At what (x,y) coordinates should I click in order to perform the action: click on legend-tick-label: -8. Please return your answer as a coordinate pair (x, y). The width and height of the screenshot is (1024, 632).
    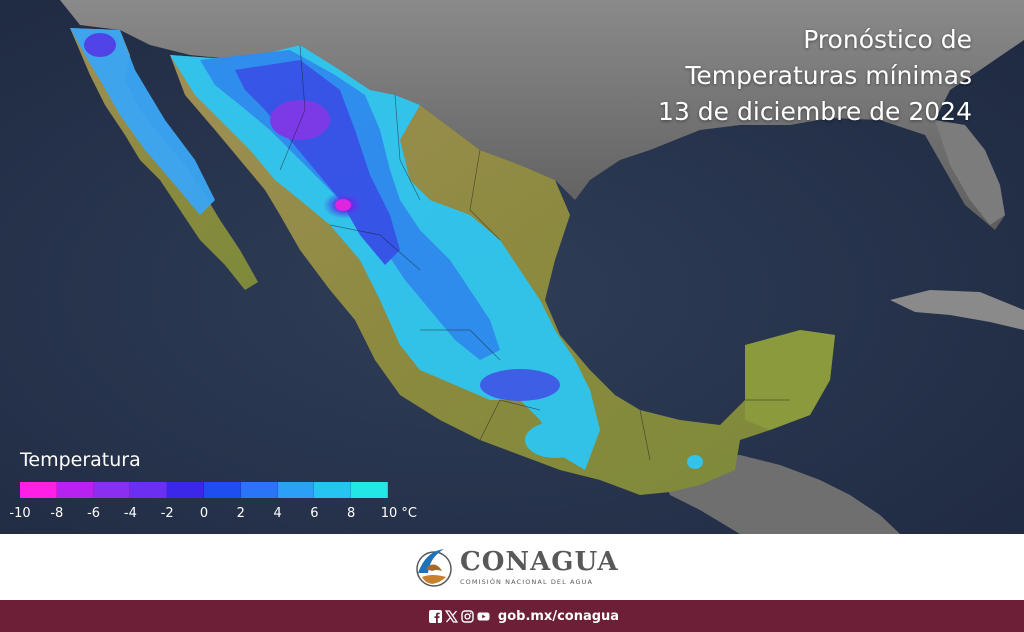
    Looking at the image, I should click on (57, 513).